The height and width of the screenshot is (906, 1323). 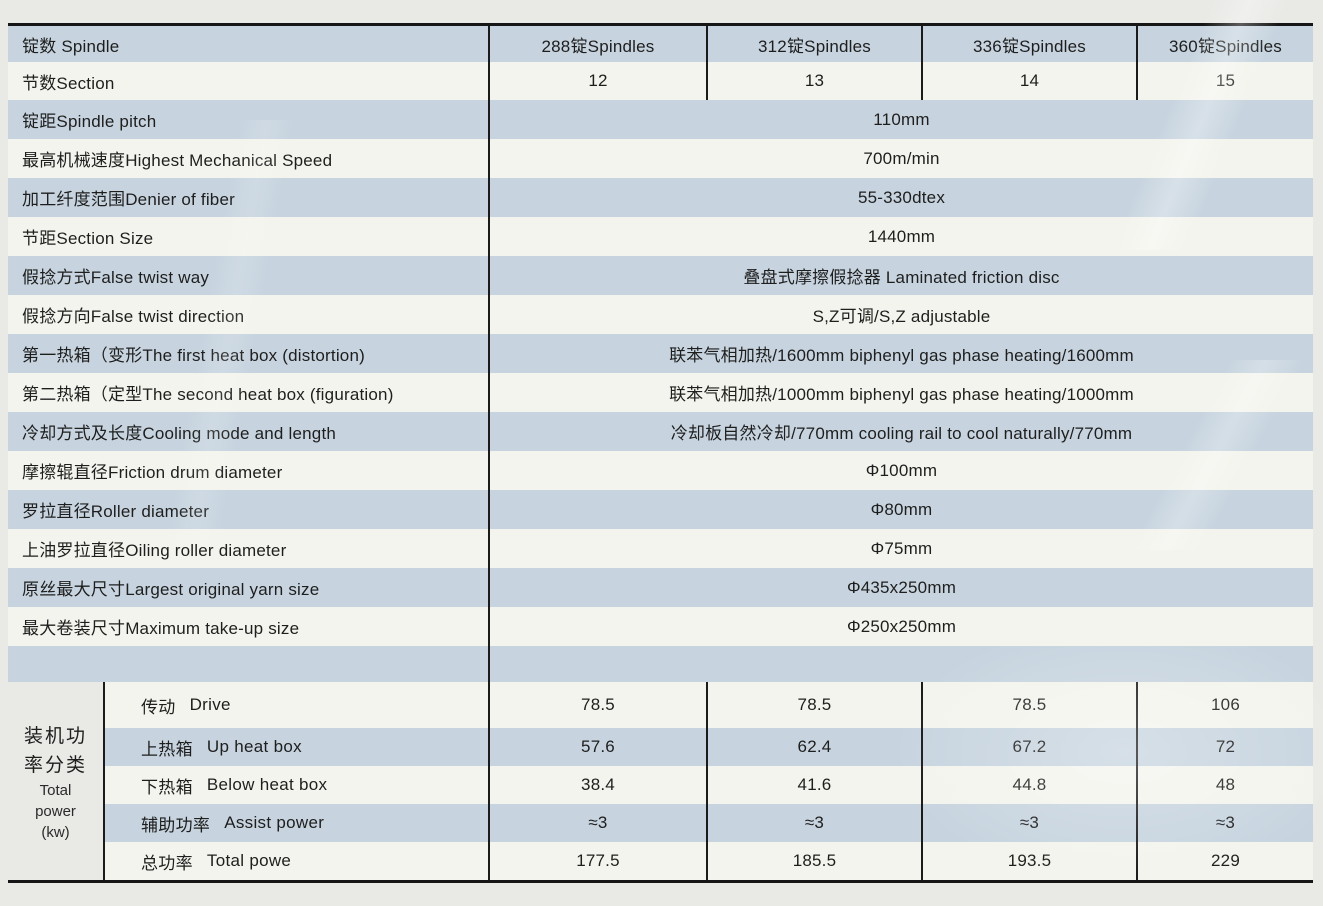 I want to click on row-value: 177.5, so click(x=598, y=860).